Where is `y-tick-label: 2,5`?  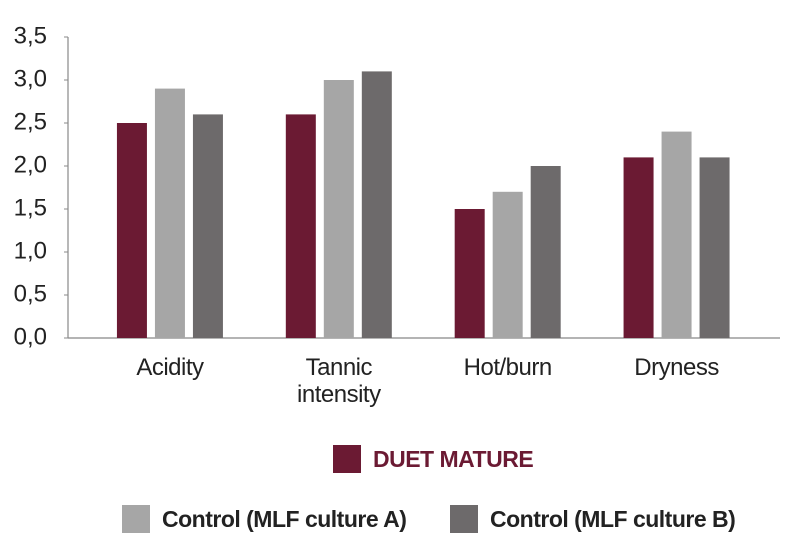
y-tick-label: 2,5 is located at coordinates (30, 121).